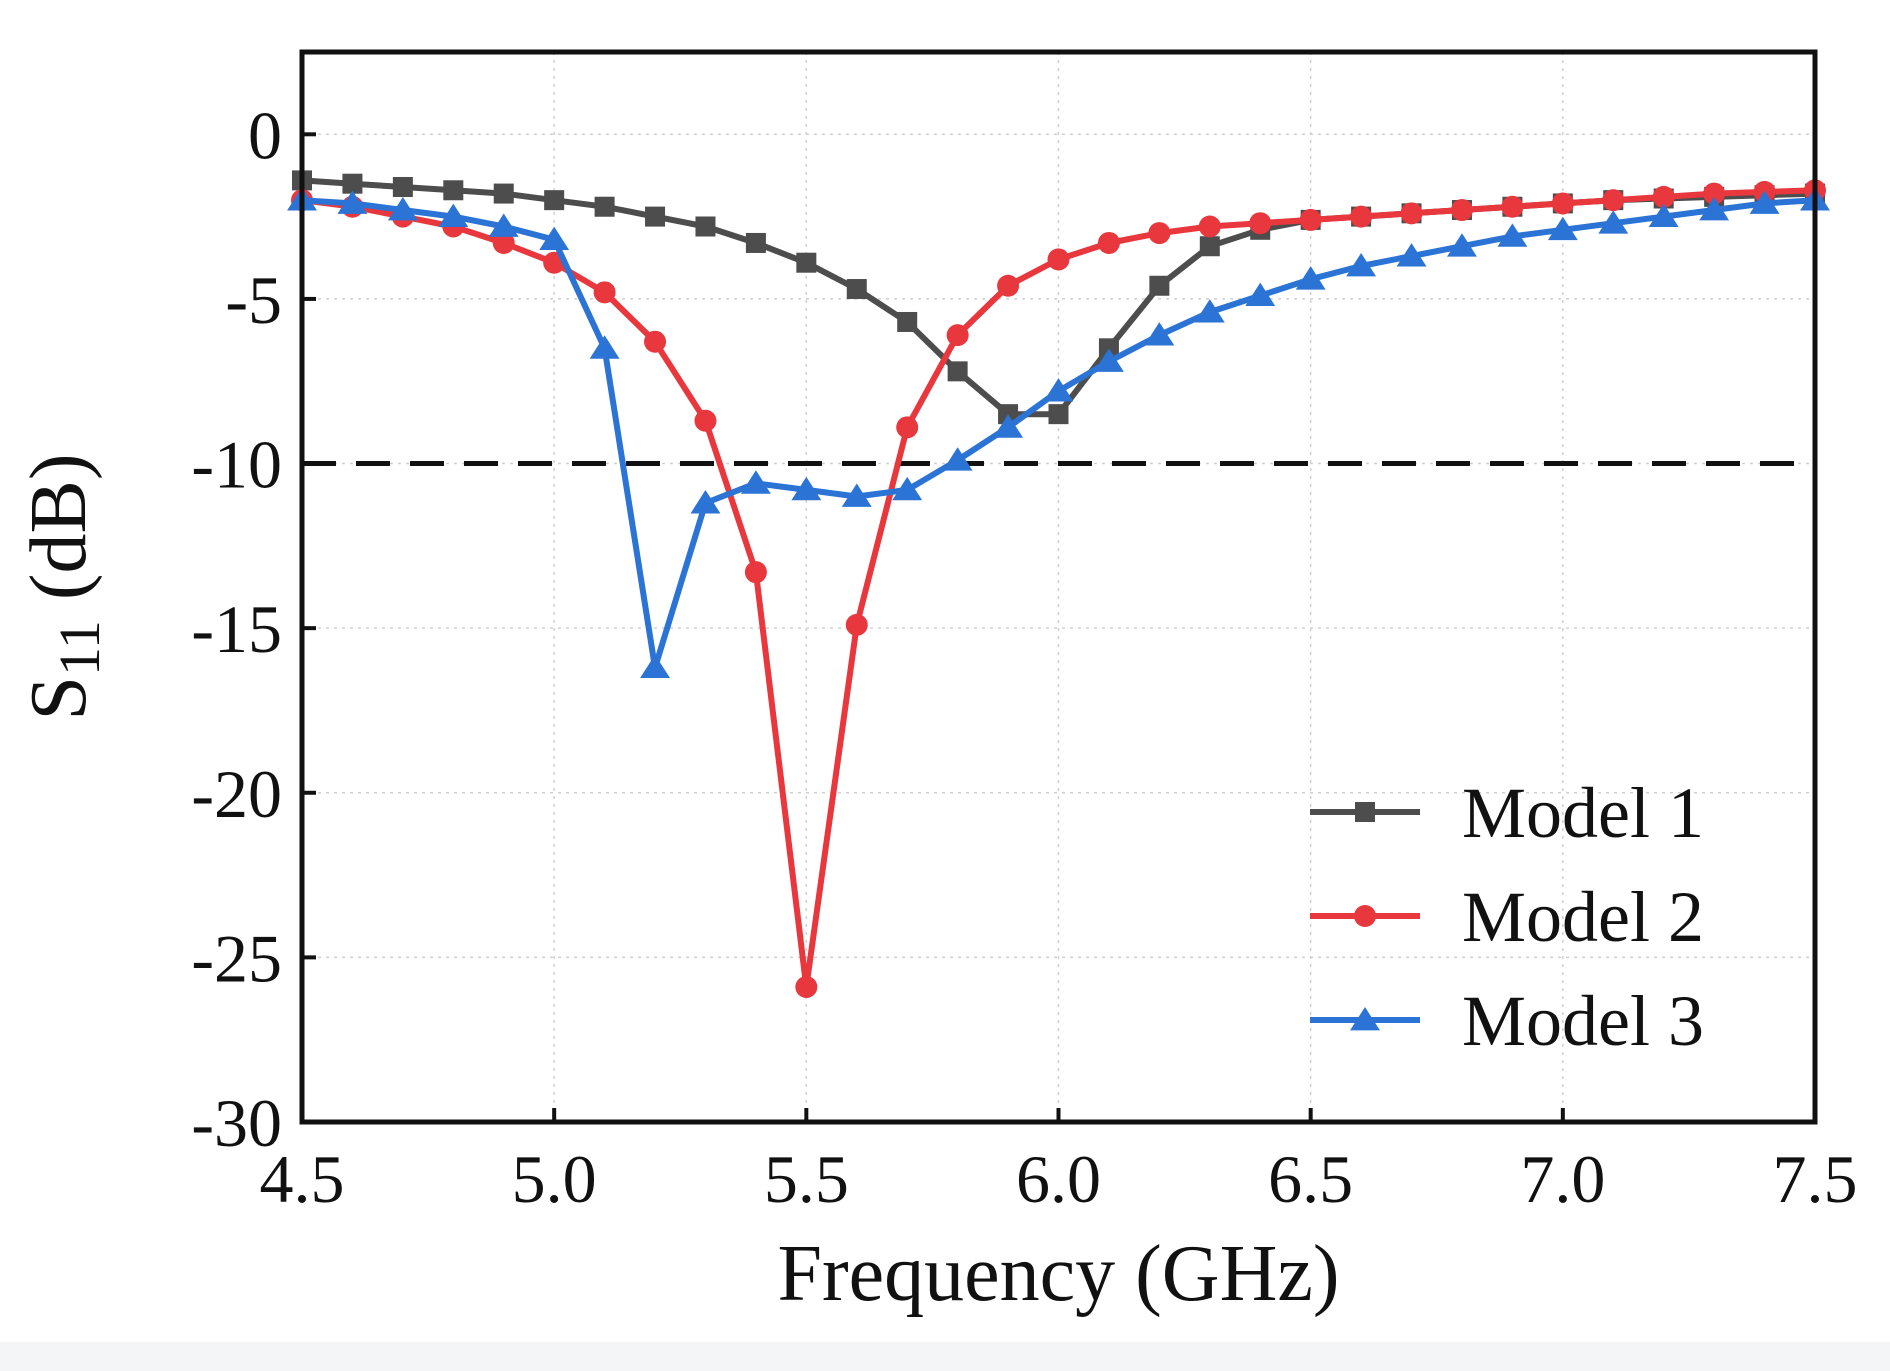 This screenshot has height=1371, width=1890. I want to click on y-axis-title-subscript: 11, so click(79, 648).